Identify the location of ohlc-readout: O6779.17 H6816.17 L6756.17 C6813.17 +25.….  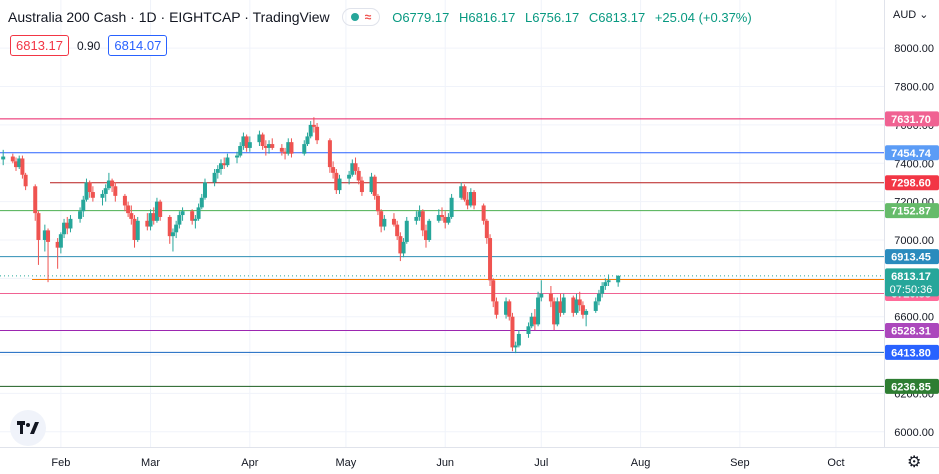
(574, 17).